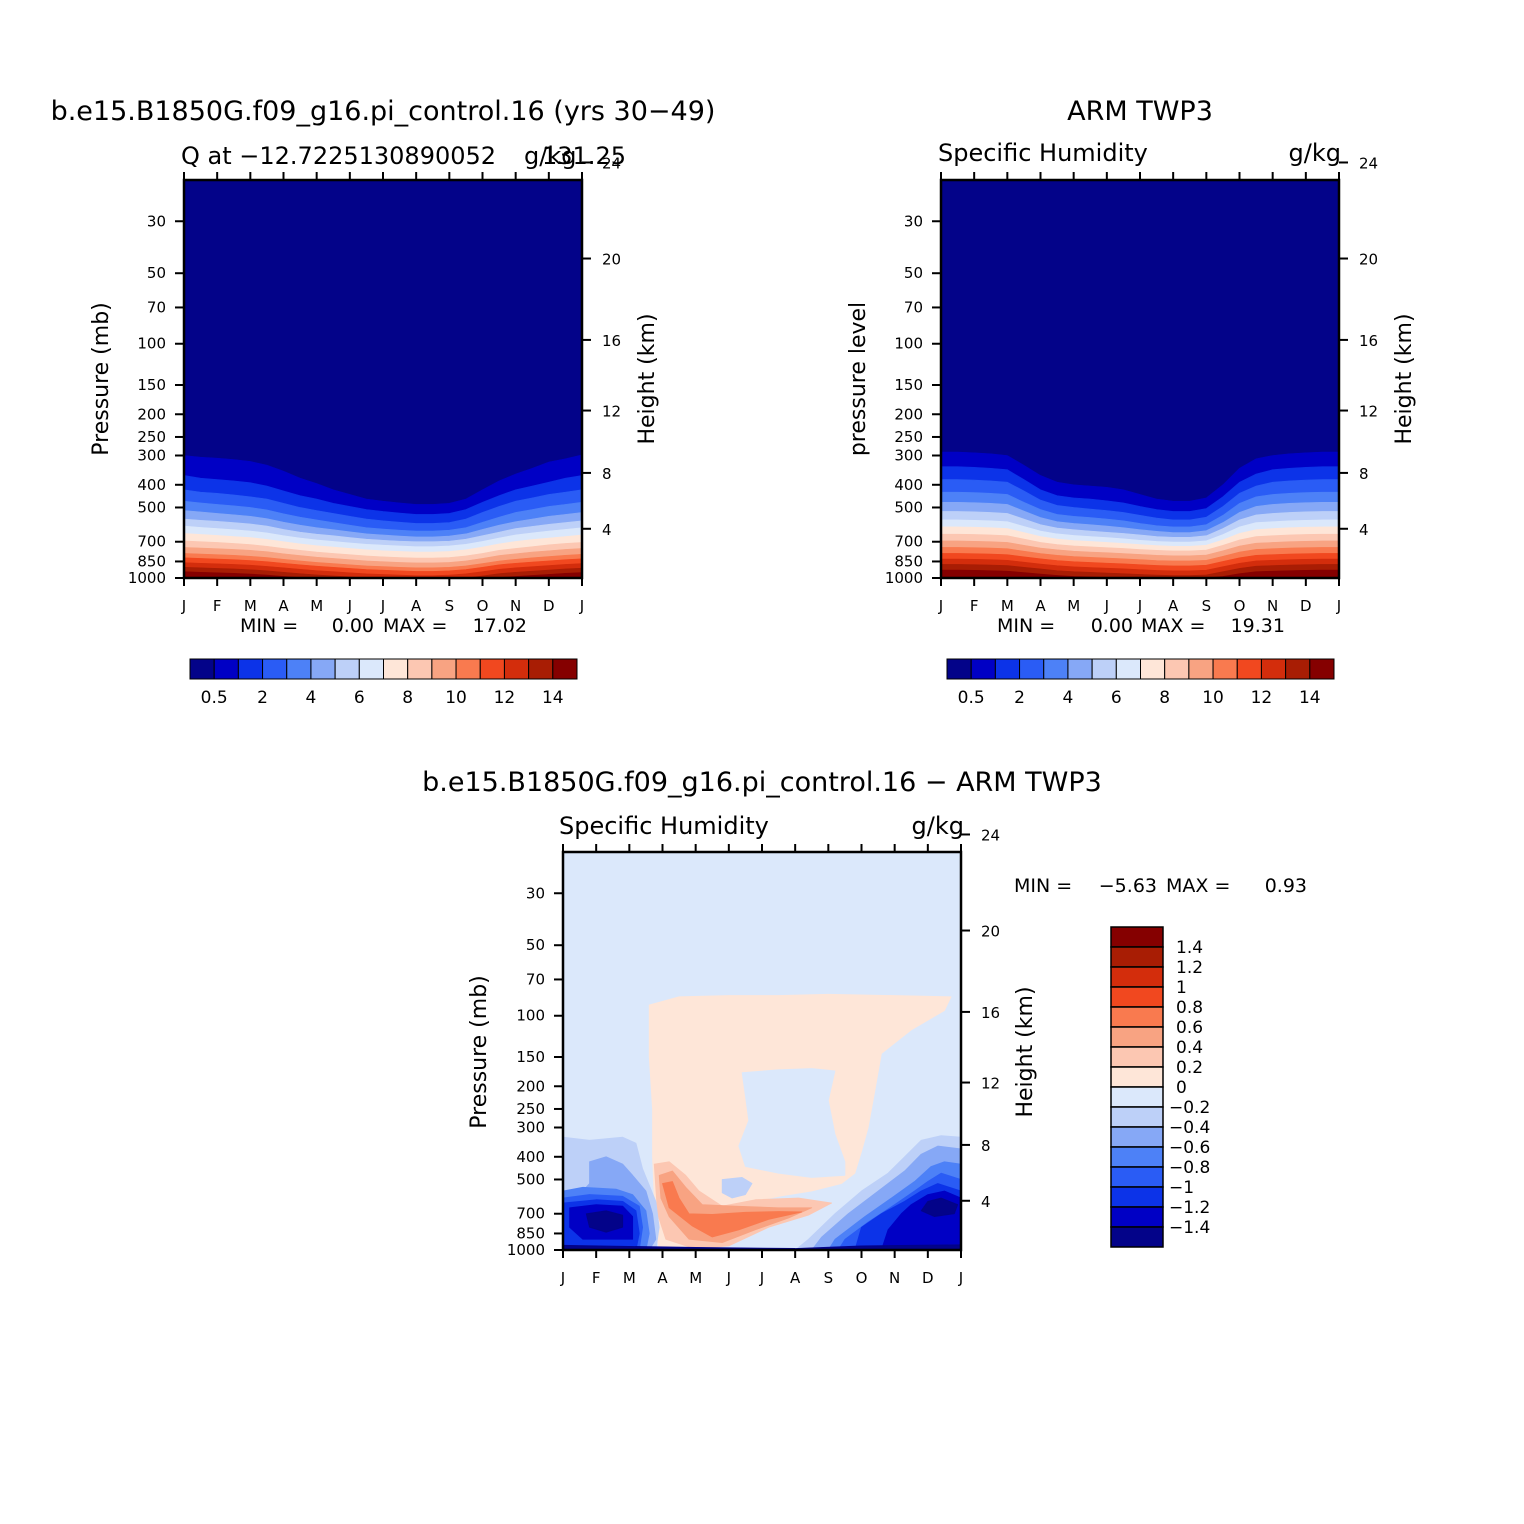 Image resolution: width=1524 pixels, height=1524 pixels. Describe the element at coordinates (974, 606) in the screenshot. I see `panel-obs-x-tick-label: F` at that location.